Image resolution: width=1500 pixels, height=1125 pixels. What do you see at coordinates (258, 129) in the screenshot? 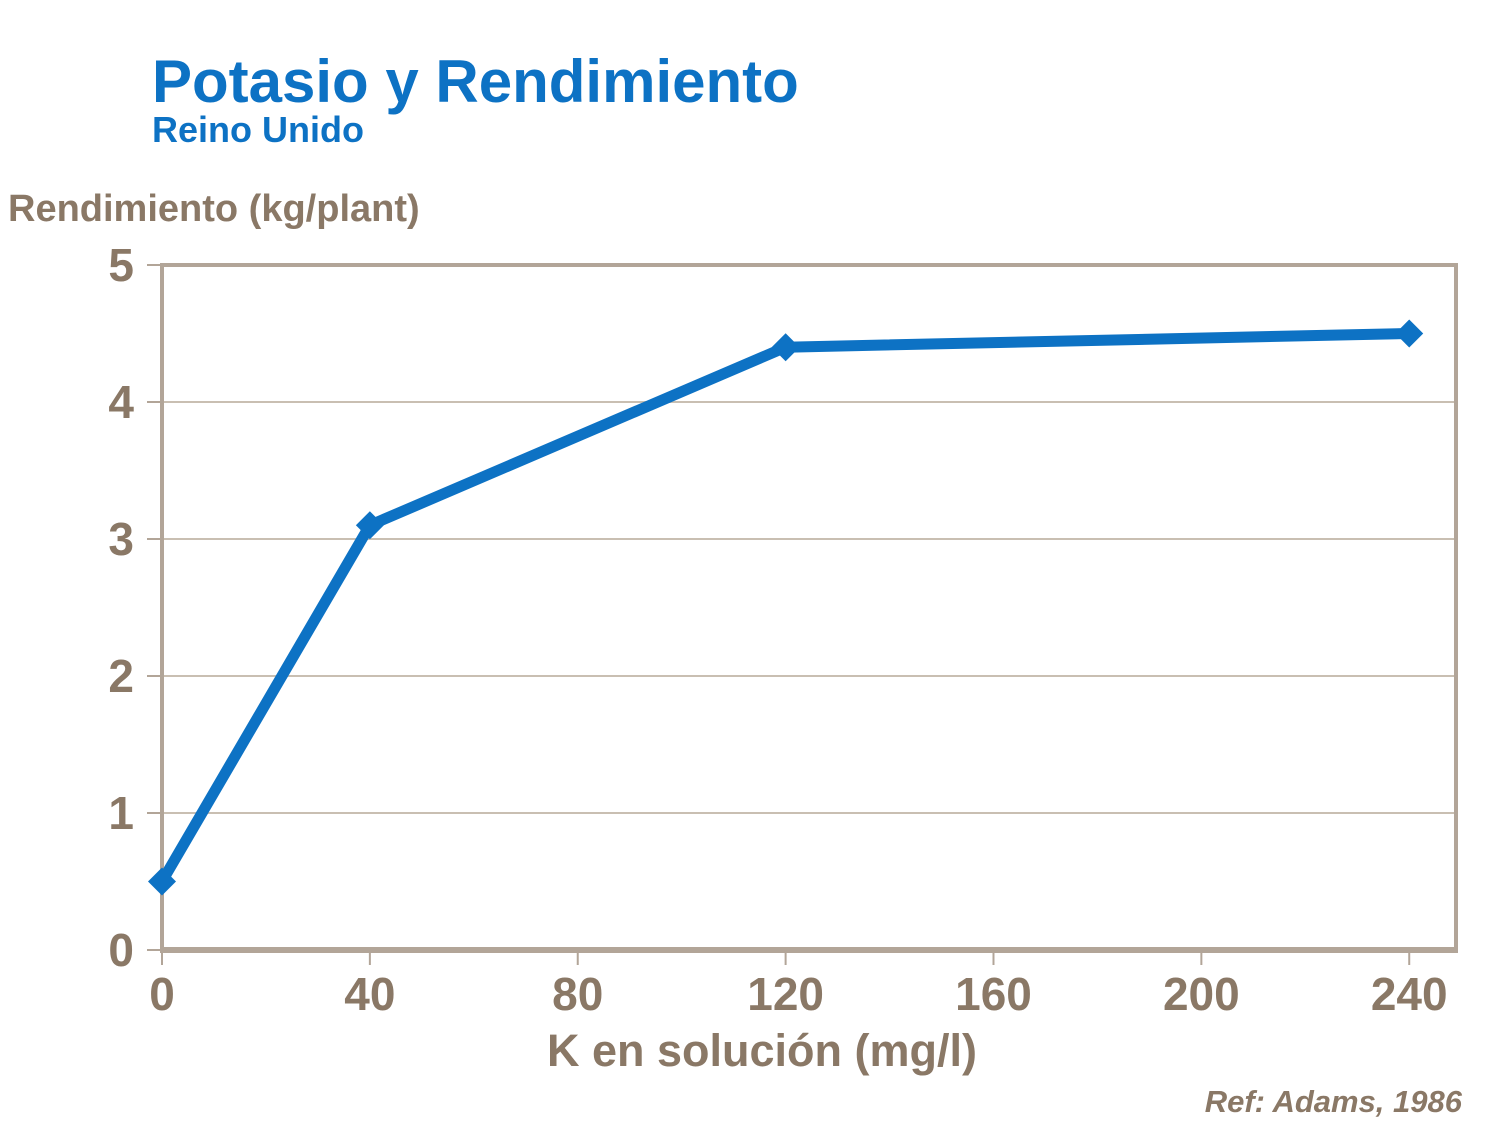
I see `page-subtitle: Reino Unido` at bounding box center [258, 129].